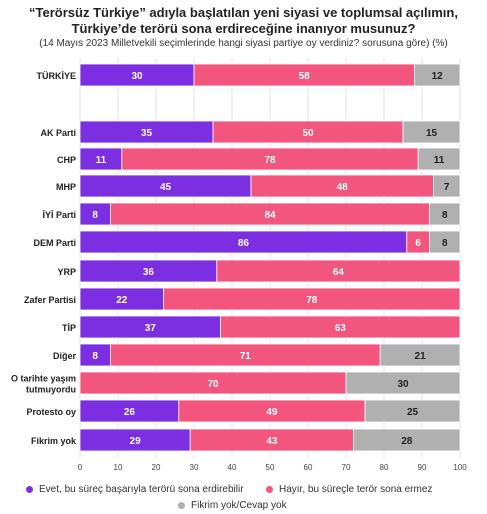  Describe the element at coordinates (346, 467) in the screenshot. I see `x-tick-label-70: 70` at that location.